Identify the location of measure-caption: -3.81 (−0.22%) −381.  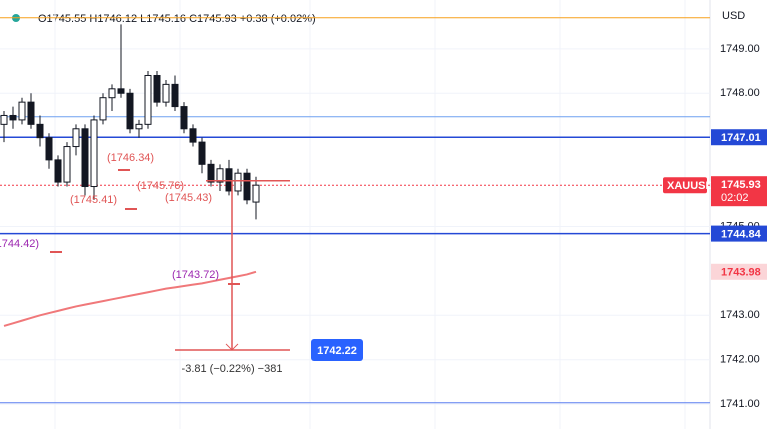
(232, 369).